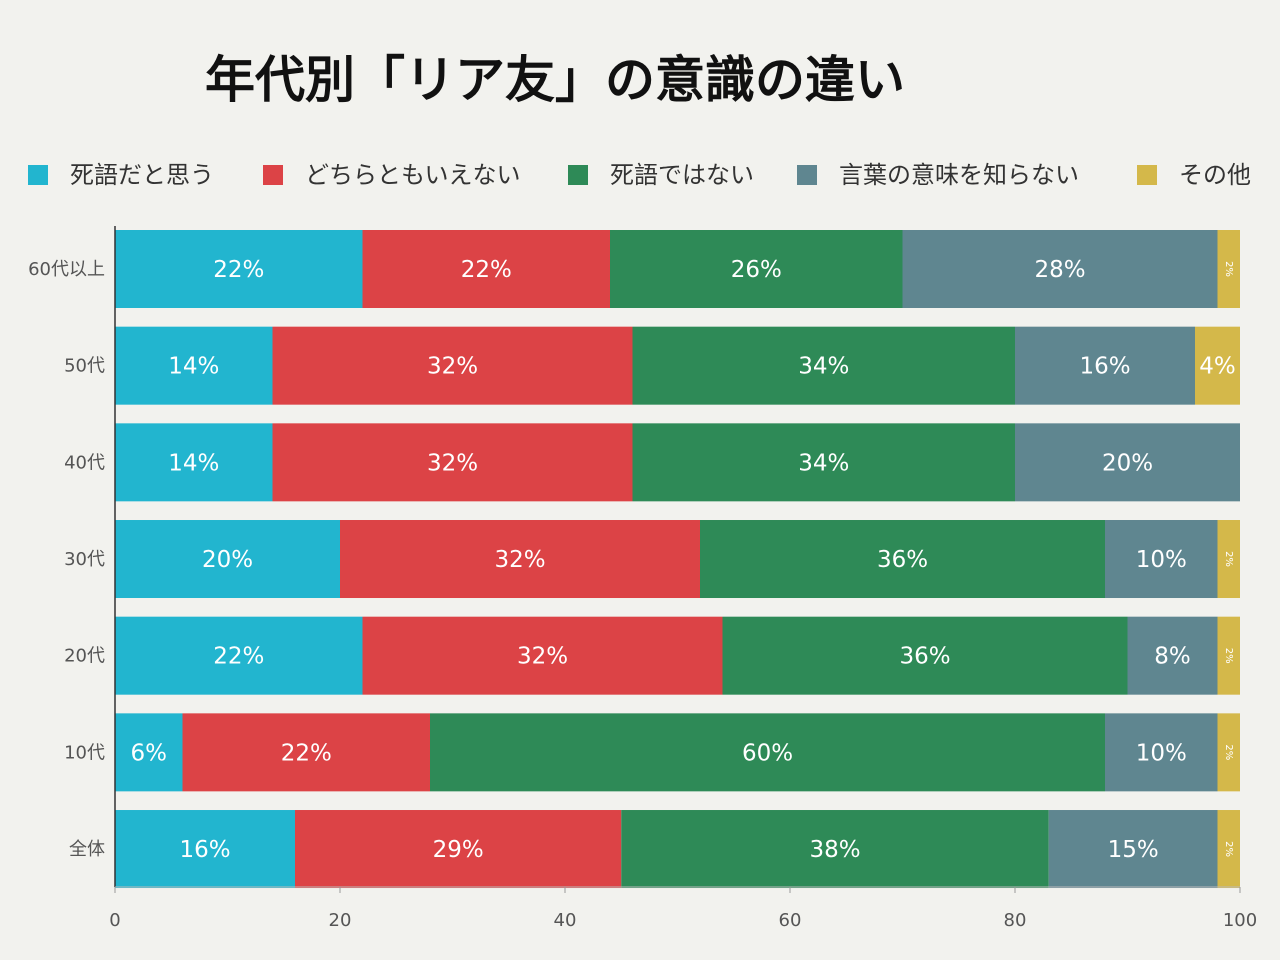 The width and height of the screenshot is (1280, 960). Describe the element at coordinates (790, 920) in the screenshot. I see `x-tick-label: 60` at that location.